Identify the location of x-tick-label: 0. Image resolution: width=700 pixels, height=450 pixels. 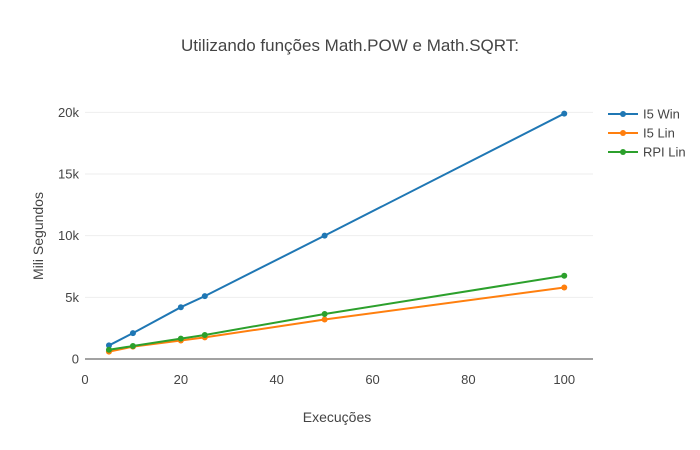
(84, 379).